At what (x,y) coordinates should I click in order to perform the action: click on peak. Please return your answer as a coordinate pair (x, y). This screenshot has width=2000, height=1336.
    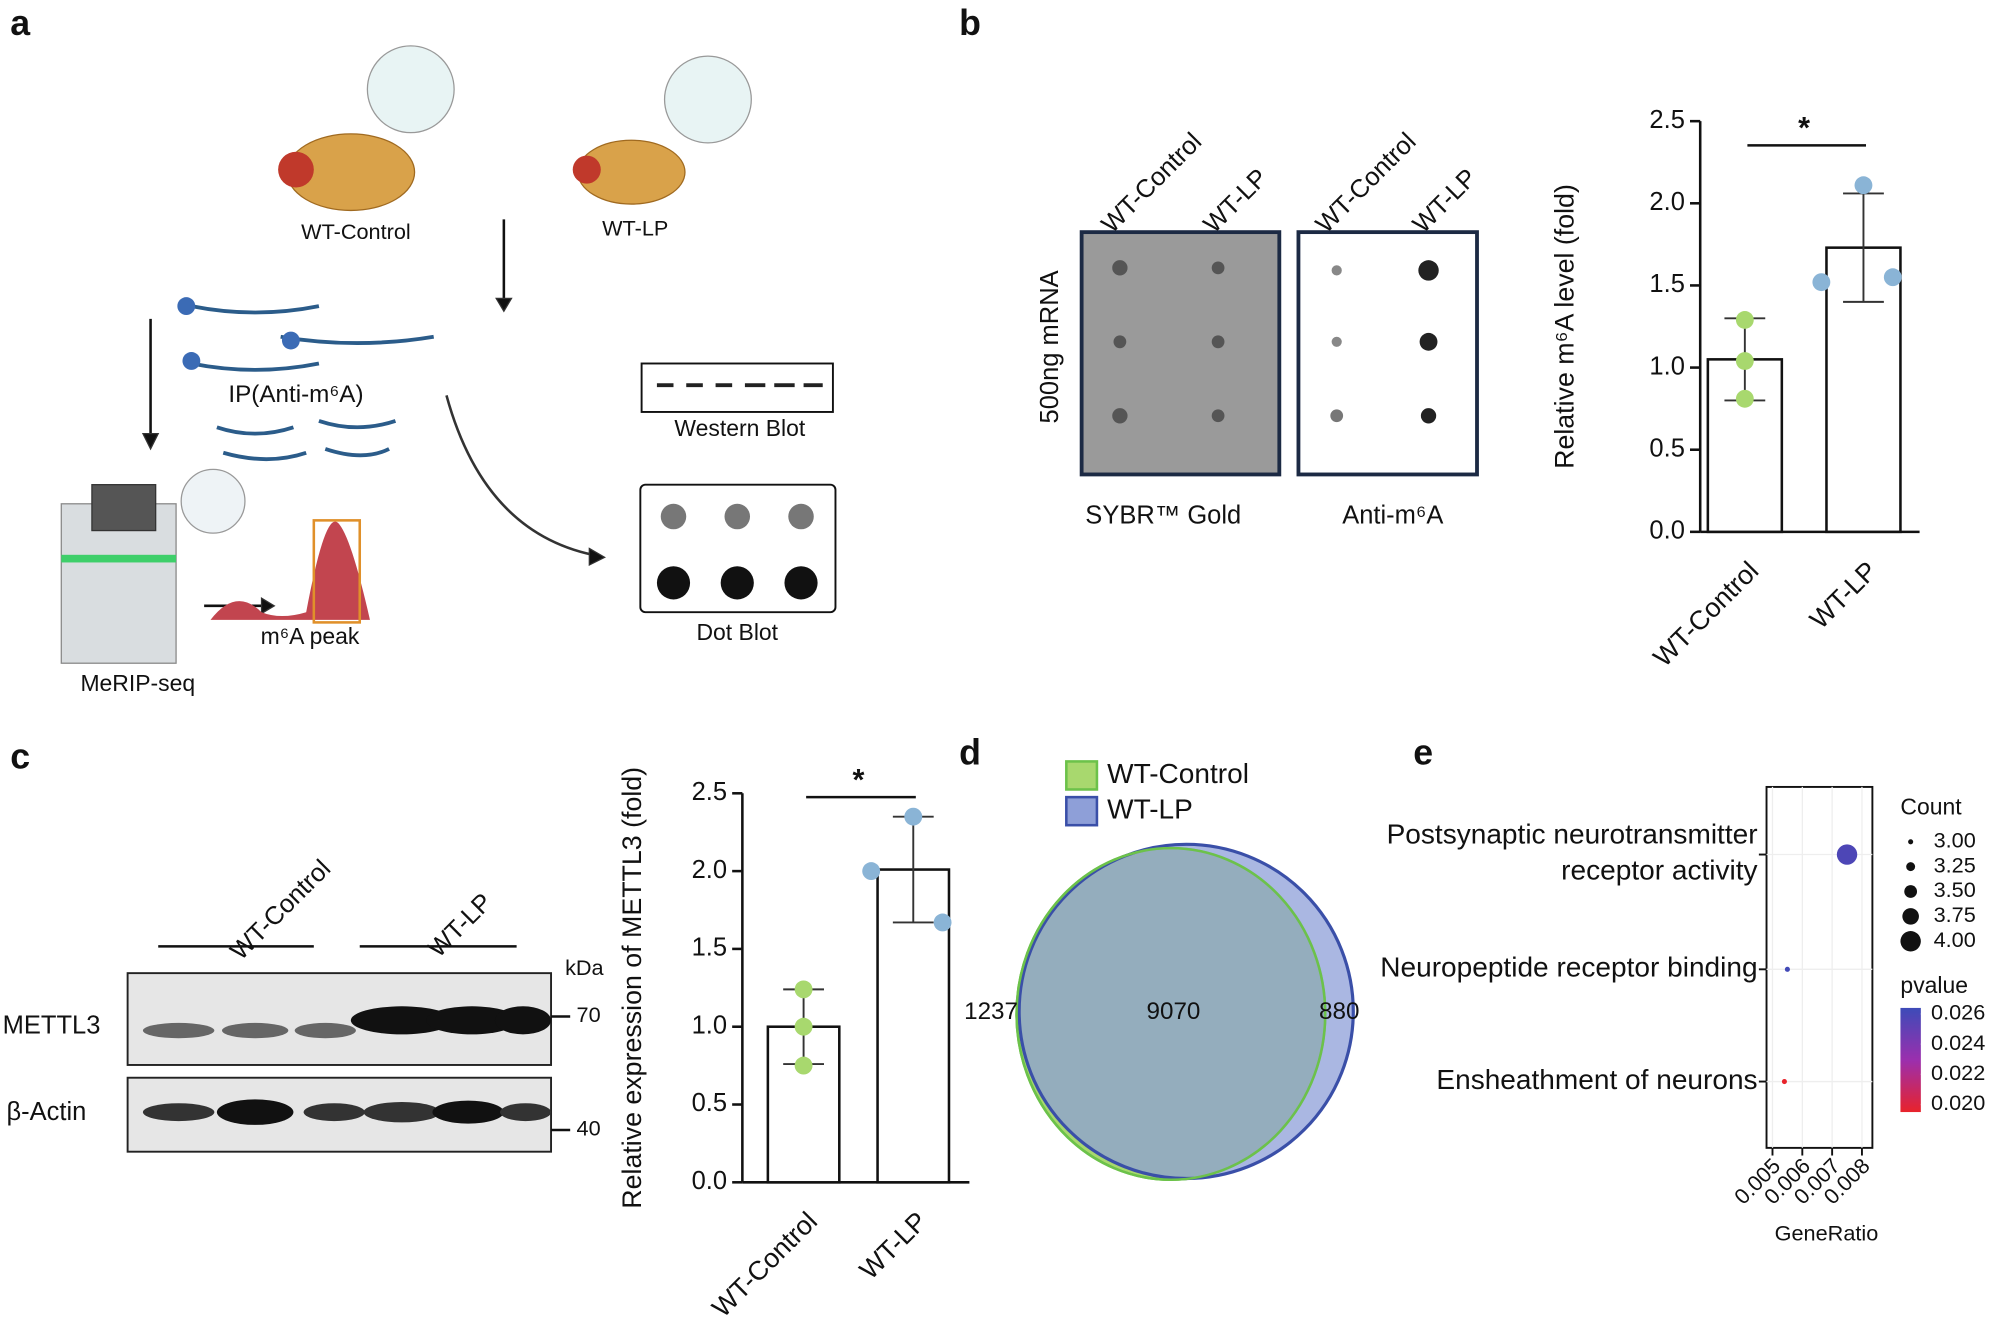
    Looking at the image, I should click on (290, 570).